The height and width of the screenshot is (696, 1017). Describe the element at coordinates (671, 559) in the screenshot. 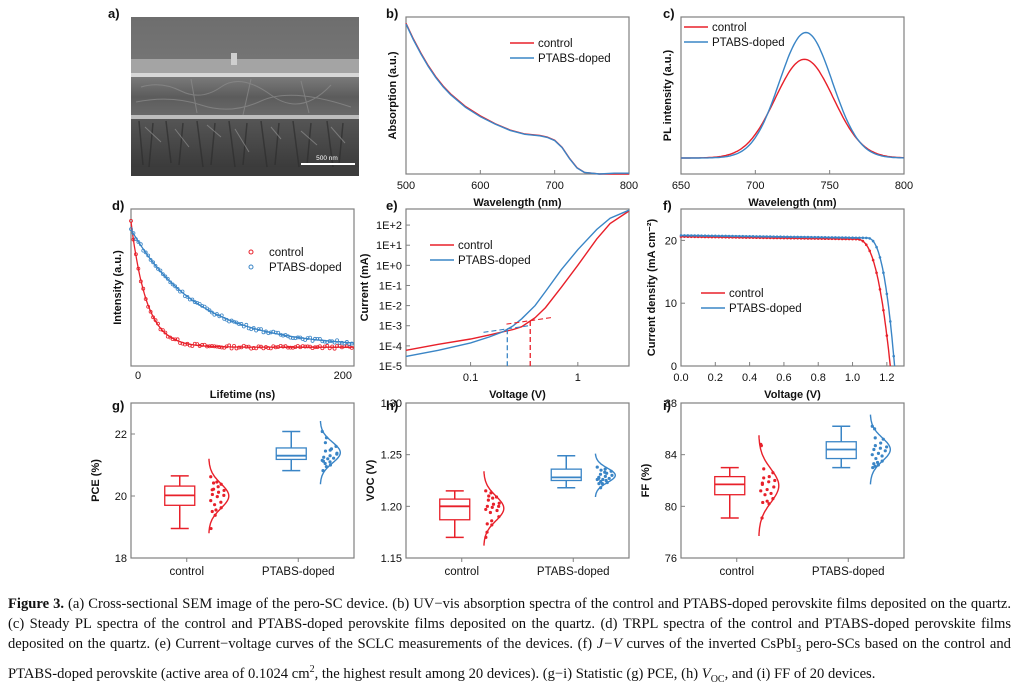

I see `y-tick-label-i: 76` at that location.